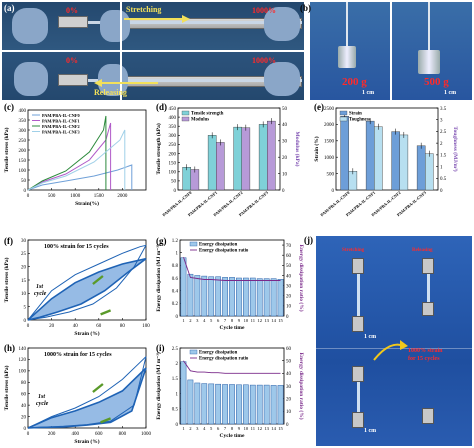 The height and width of the screenshot is (448, 474). I want to click on y2-axis-label: Energy dissipation ratio (%), so click(301, 277).